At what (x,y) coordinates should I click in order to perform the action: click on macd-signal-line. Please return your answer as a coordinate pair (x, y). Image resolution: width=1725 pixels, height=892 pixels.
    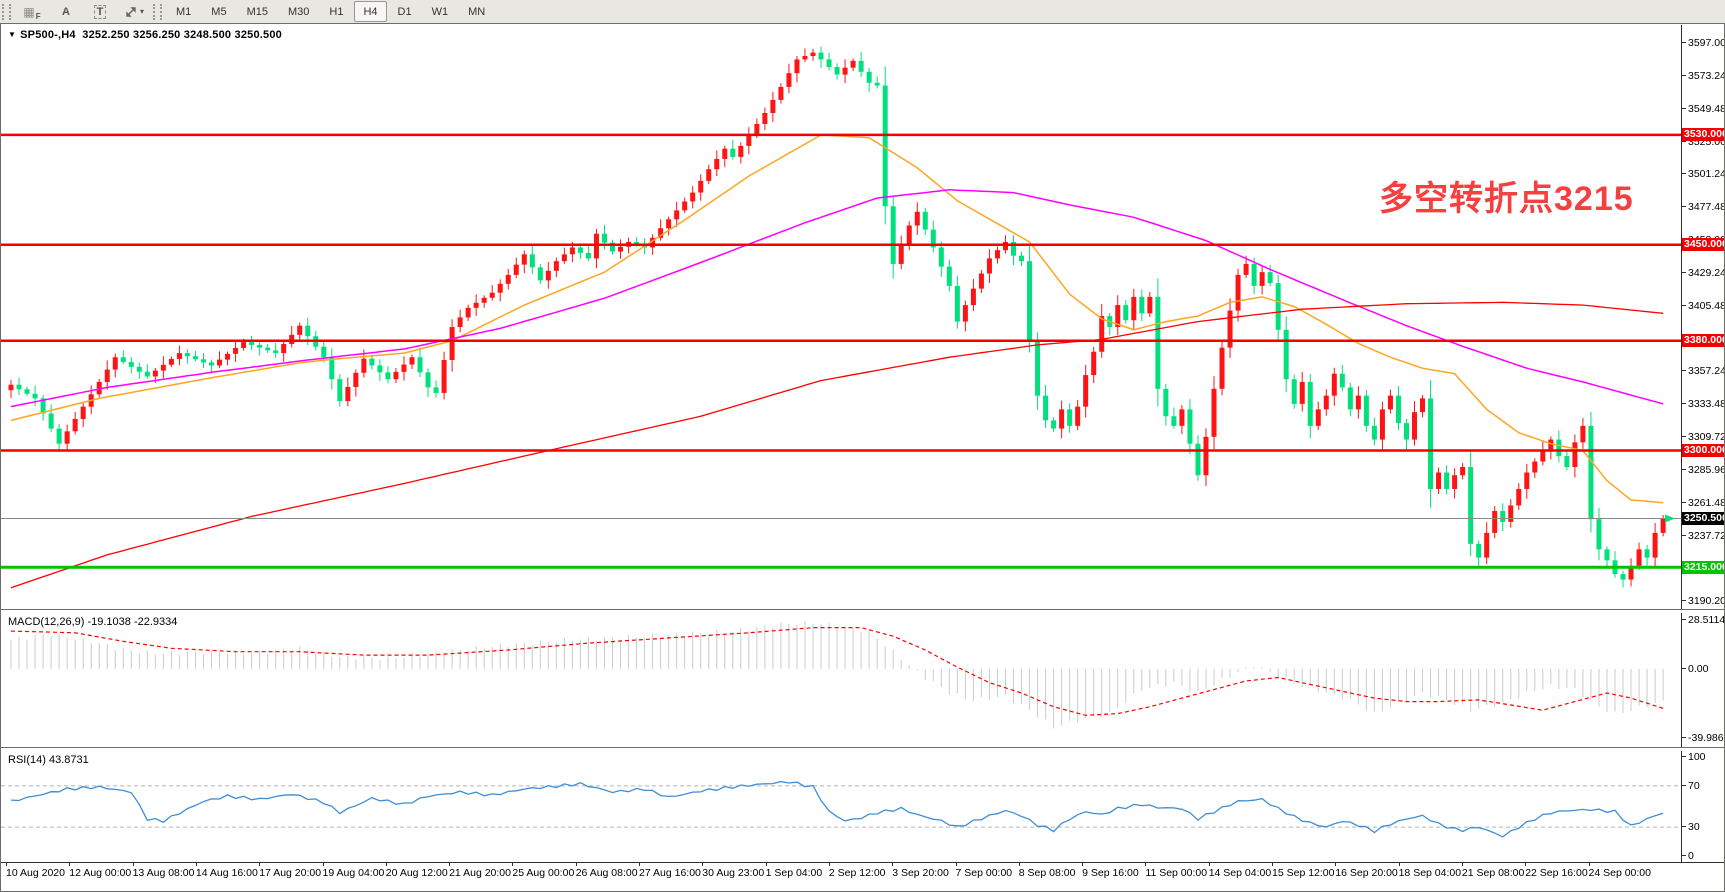
    Looking at the image, I should click on (837, 671).